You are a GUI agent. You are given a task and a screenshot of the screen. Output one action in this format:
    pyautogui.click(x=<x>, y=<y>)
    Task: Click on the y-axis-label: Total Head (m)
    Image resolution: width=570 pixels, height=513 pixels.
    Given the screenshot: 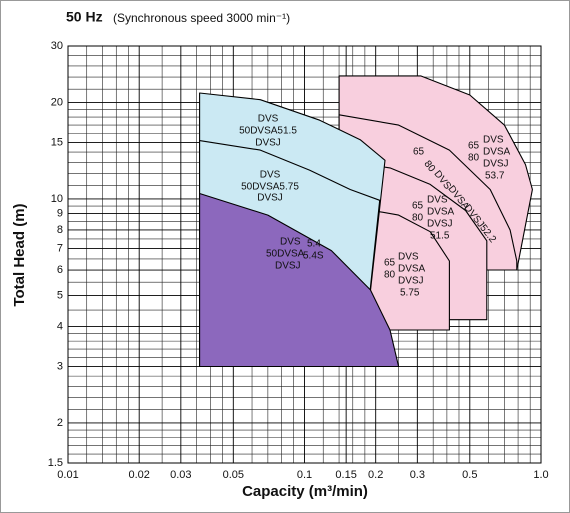 What is the action you would take?
    pyautogui.click(x=19, y=254)
    